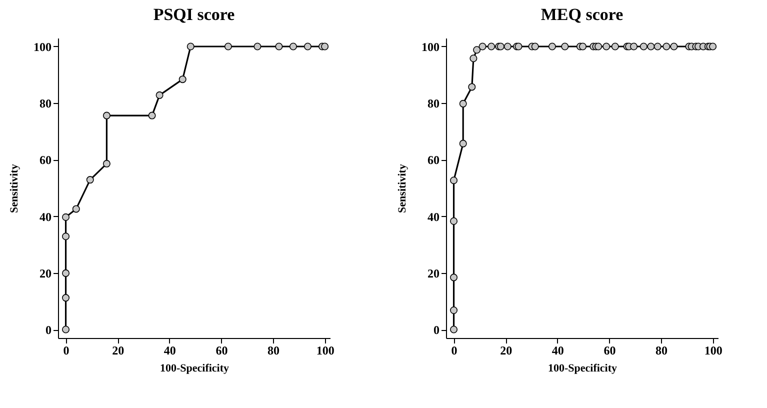 This screenshot has height=408, width=767. What do you see at coordinates (194, 14) in the screenshot?
I see `chart-title: PSQI score` at bounding box center [194, 14].